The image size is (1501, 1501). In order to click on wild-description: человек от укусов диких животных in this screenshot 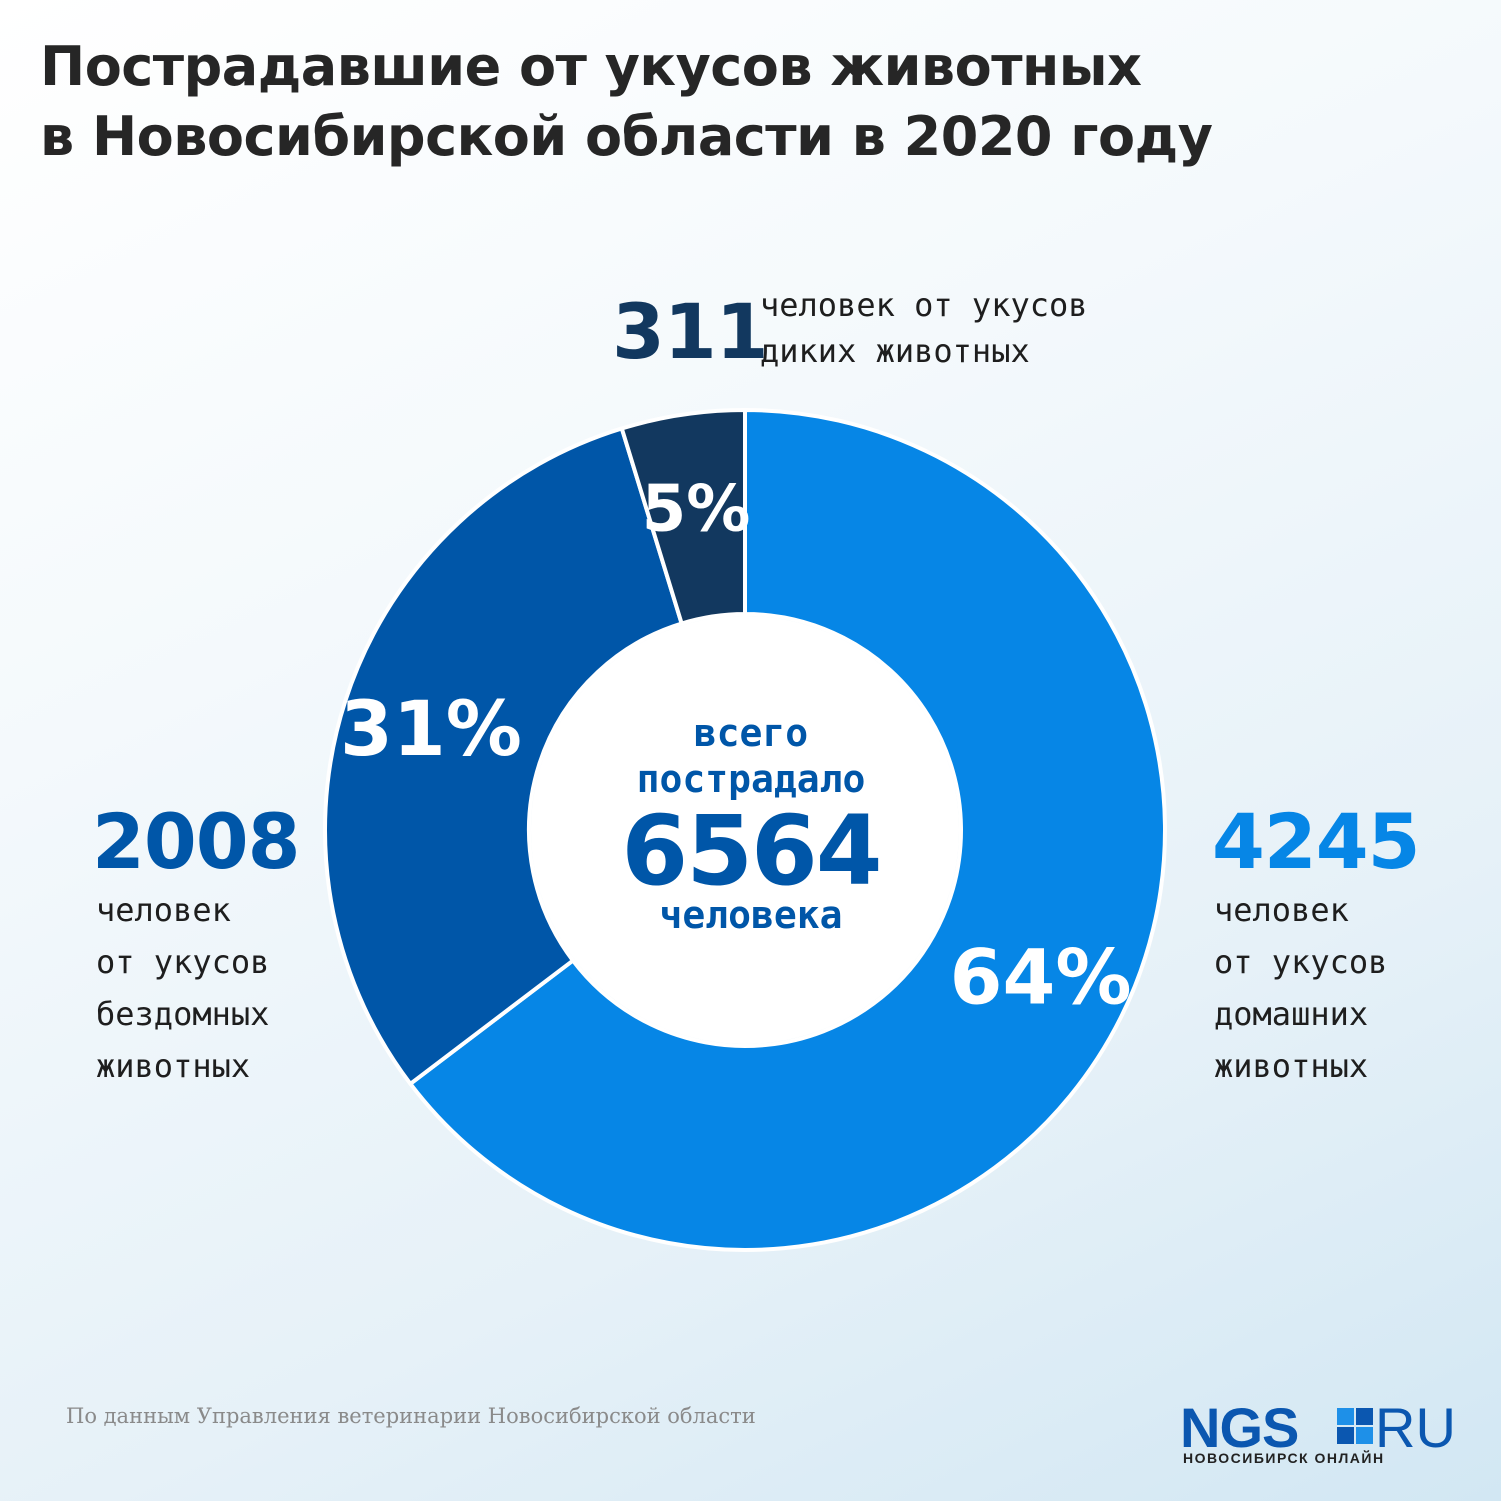, I will do `click(924, 328)`.